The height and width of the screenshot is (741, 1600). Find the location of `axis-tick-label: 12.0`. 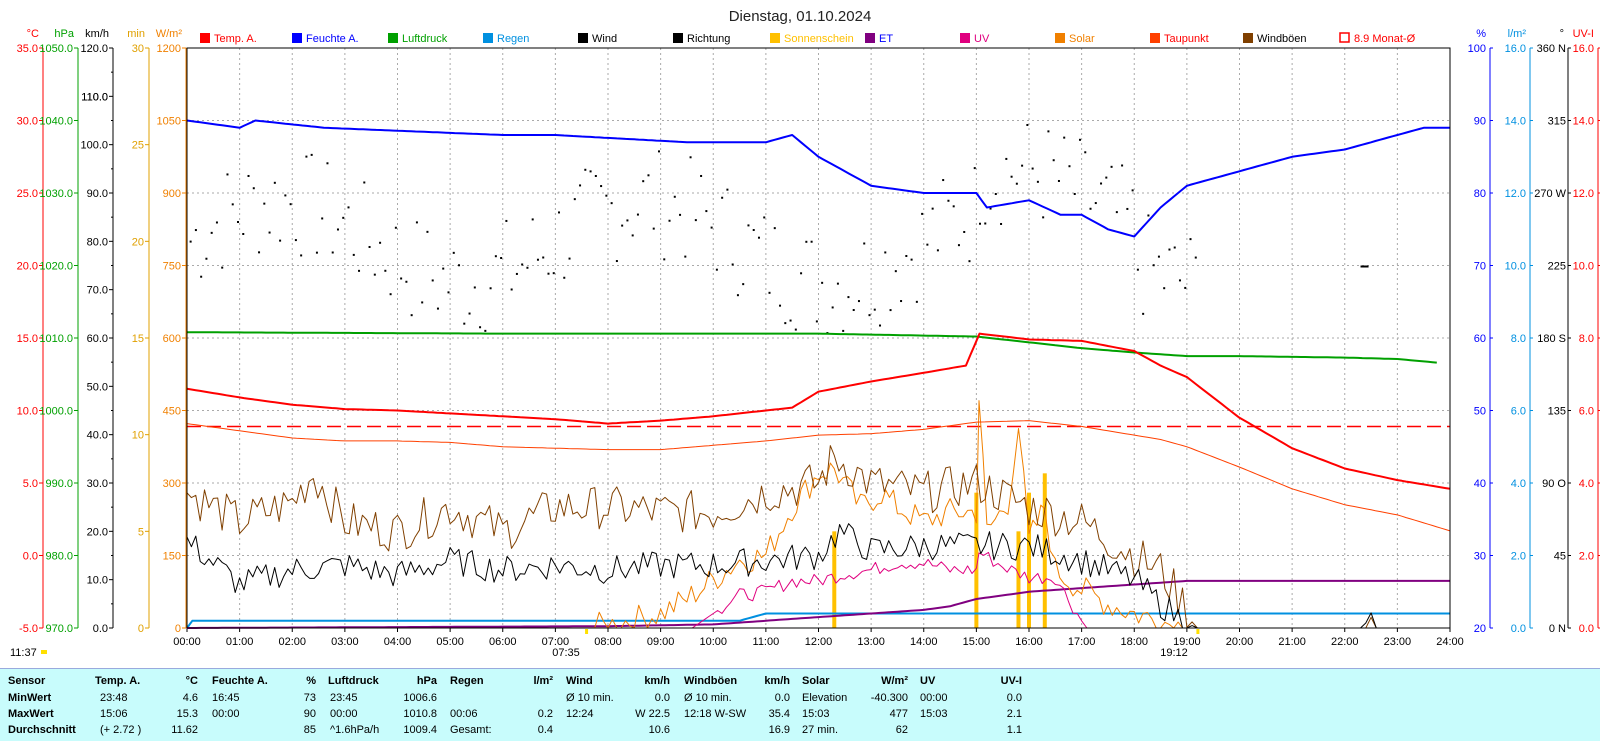

axis-tick-label: 12.0 is located at coordinates (1515, 194).